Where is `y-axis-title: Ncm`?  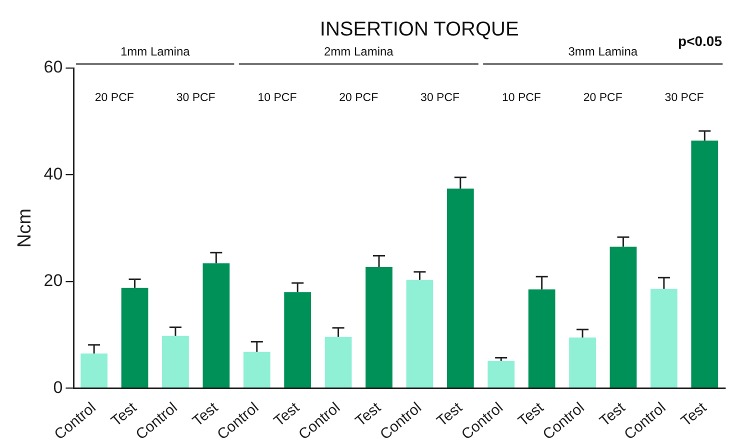
y-axis-title: Ncm is located at coordinates (25, 228).